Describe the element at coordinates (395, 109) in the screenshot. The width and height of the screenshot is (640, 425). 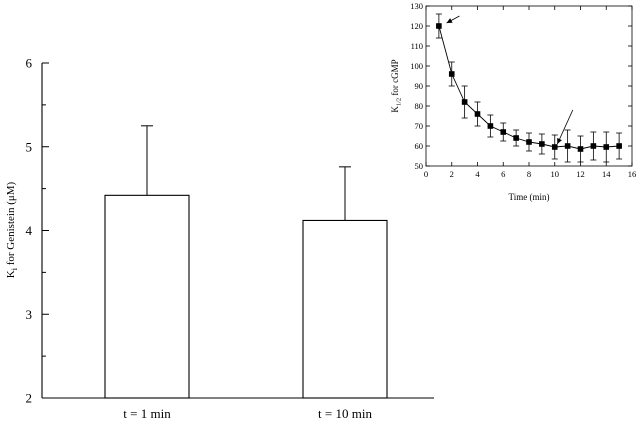
I see `inset-y-label-main: K` at that location.